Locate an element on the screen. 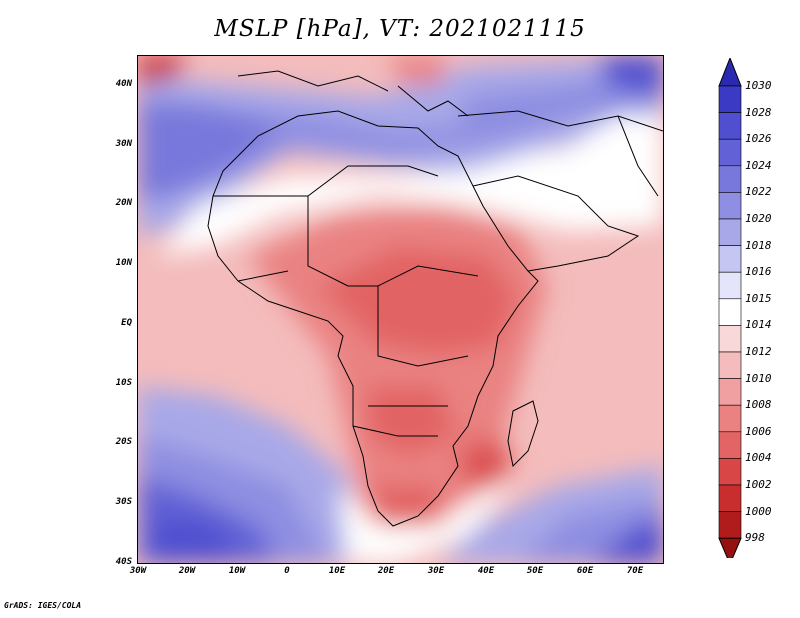  lon-tick-30w: 30W is located at coordinates (138, 571).